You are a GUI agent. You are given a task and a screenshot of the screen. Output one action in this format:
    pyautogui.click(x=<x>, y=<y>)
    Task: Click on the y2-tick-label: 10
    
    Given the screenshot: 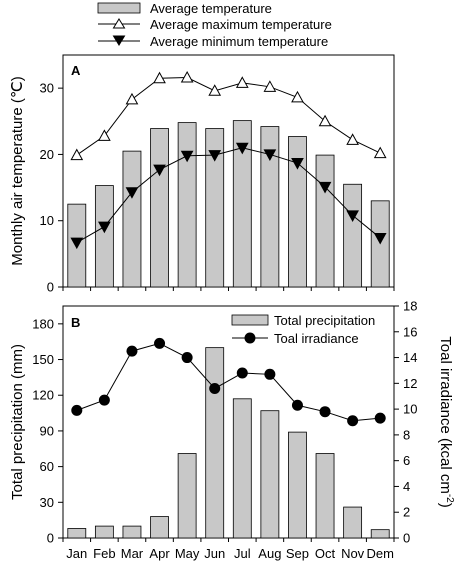 What is the action you would take?
    pyautogui.click(x=410, y=409)
    